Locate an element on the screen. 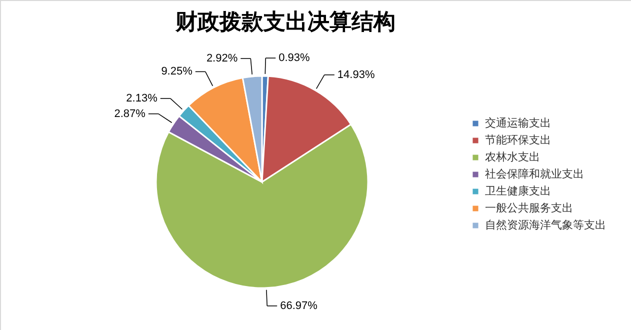 This screenshot has width=631, height=330. legend-label: 社会保障和就业支出 is located at coordinates (534, 174).